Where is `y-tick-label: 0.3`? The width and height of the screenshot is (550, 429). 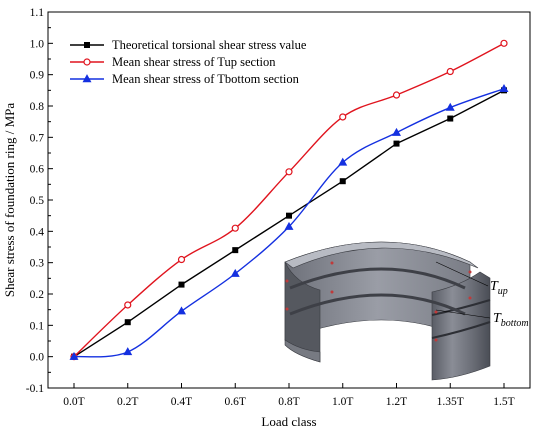
y-tick-label: 0.3 is located at coordinates (37, 264).